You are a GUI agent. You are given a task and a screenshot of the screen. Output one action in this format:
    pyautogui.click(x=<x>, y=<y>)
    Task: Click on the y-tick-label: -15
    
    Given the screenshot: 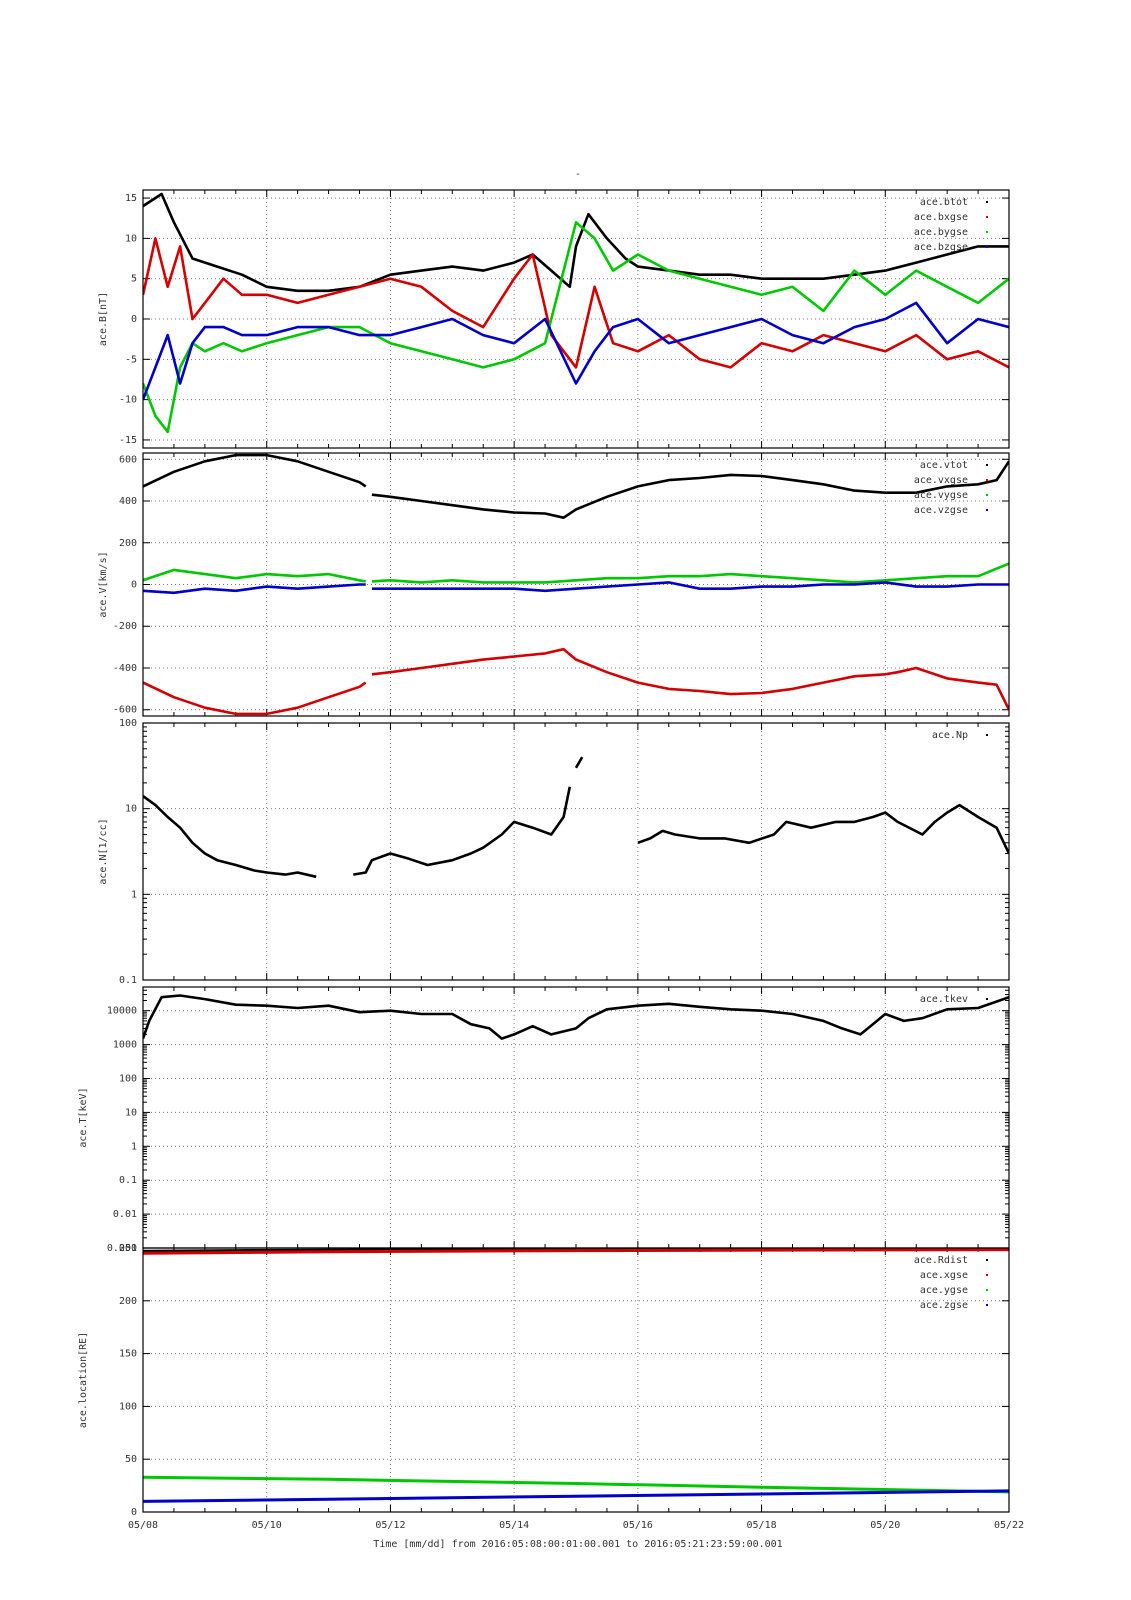 What is the action you would take?
    pyautogui.click(x=128, y=440)
    